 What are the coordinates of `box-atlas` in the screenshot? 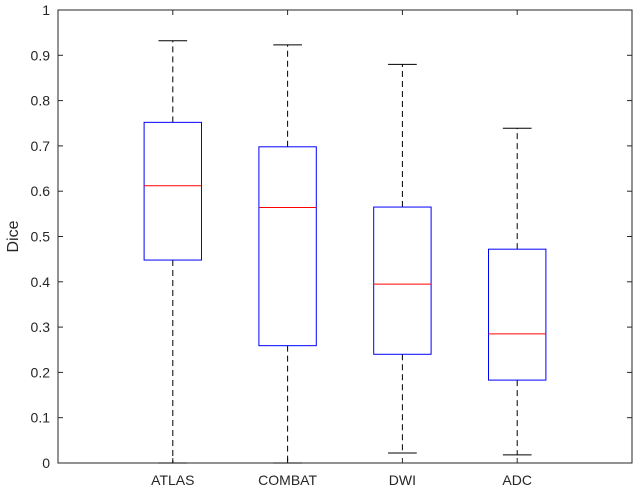 It's located at (173, 252).